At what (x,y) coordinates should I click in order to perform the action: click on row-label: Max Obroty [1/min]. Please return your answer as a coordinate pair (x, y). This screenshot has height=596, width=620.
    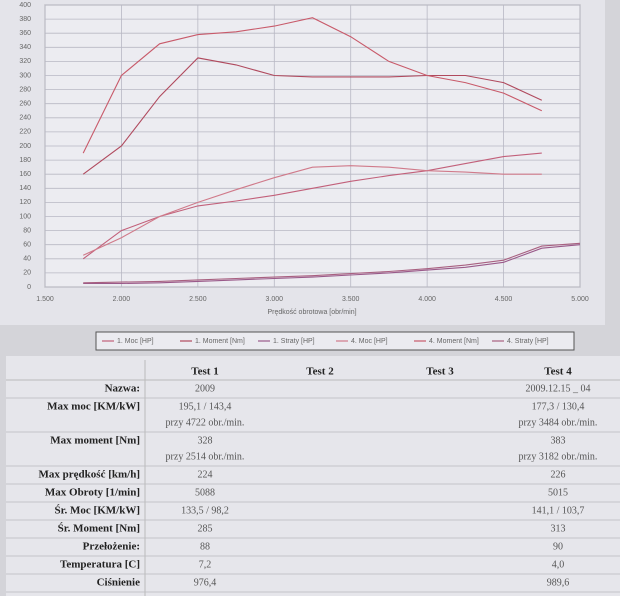
    Looking at the image, I should click on (92, 493).